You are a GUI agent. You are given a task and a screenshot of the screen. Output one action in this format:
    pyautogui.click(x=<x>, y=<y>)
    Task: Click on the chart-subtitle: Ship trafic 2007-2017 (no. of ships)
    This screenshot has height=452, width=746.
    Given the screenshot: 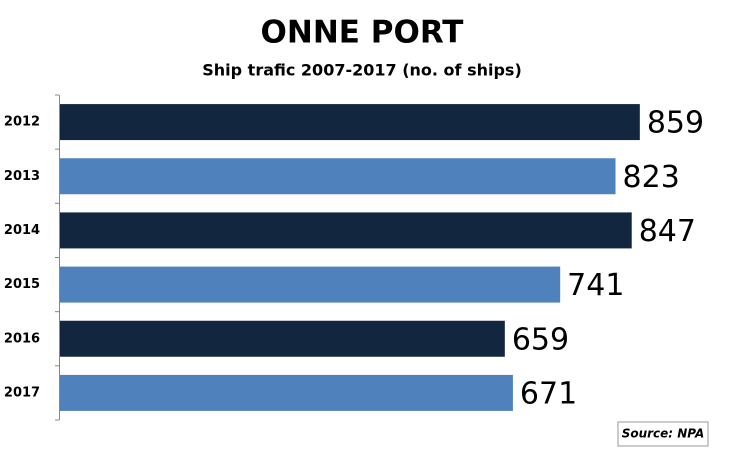 What is the action you would take?
    pyautogui.click(x=362, y=70)
    